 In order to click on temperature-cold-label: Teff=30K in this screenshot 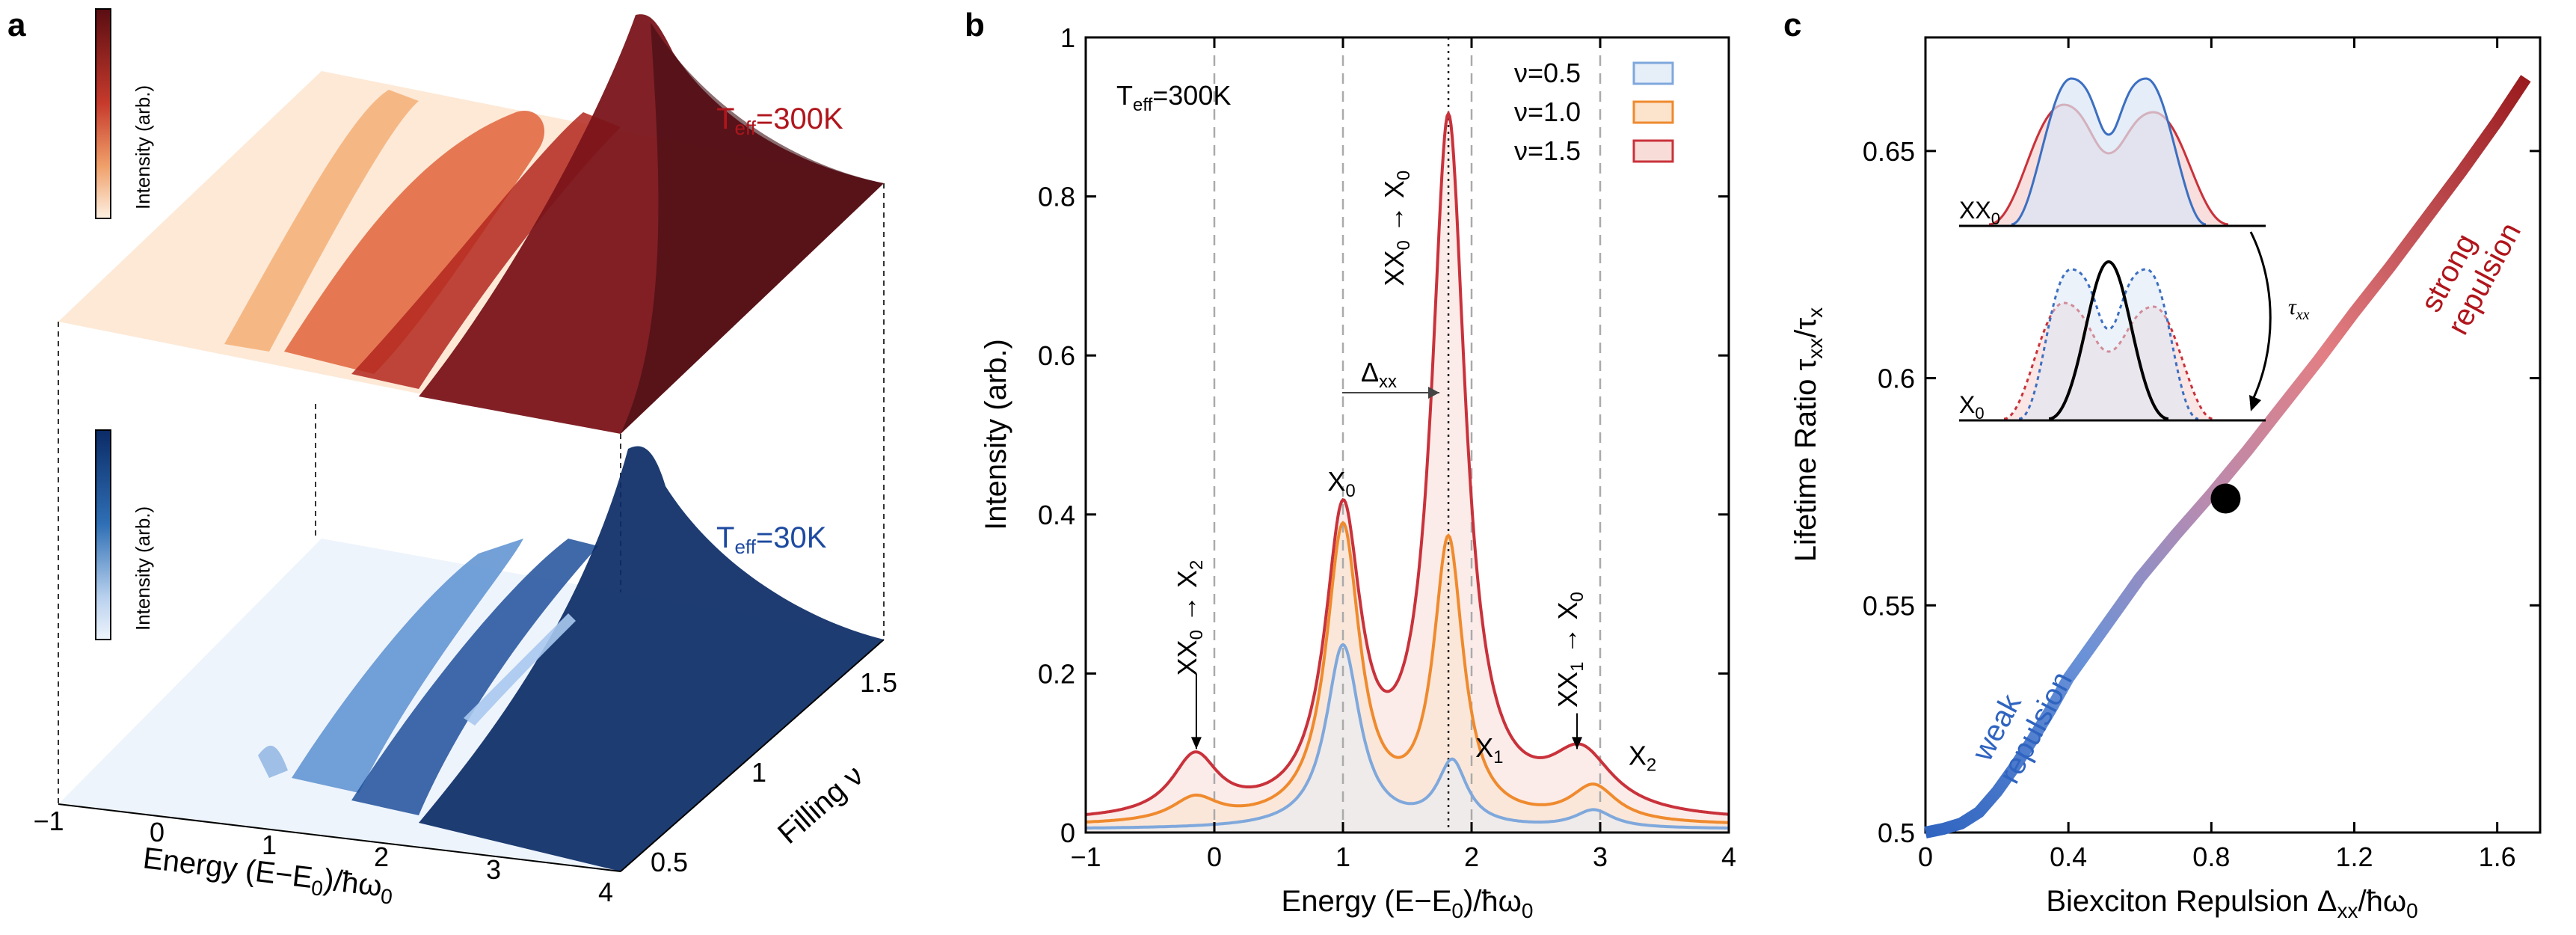, I will do `click(771, 539)`.